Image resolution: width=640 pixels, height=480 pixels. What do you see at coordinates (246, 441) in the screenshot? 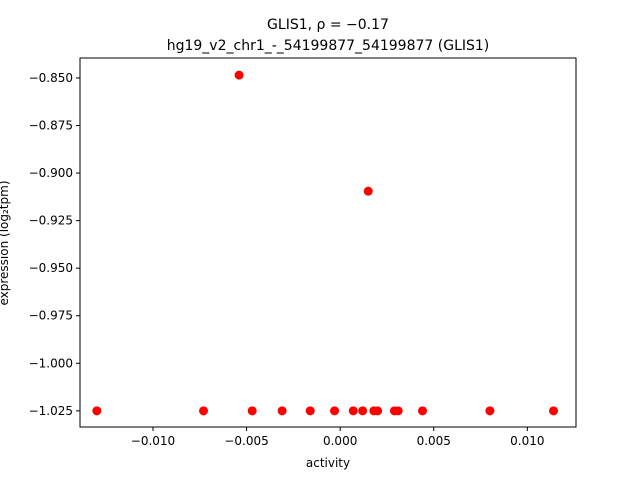
I see `x-tick-label: −0.005` at bounding box center [246, 441].